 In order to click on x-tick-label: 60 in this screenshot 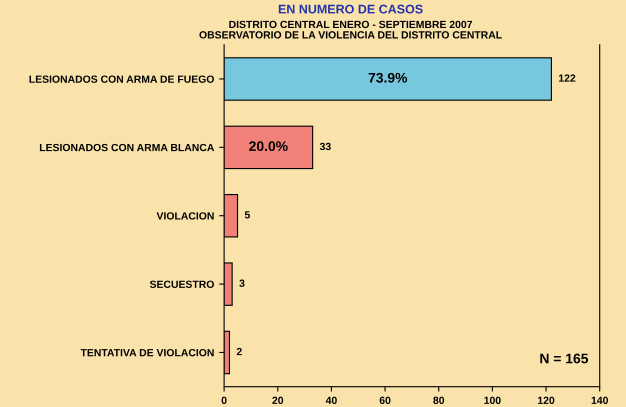, I will do `click(385, 400)`.